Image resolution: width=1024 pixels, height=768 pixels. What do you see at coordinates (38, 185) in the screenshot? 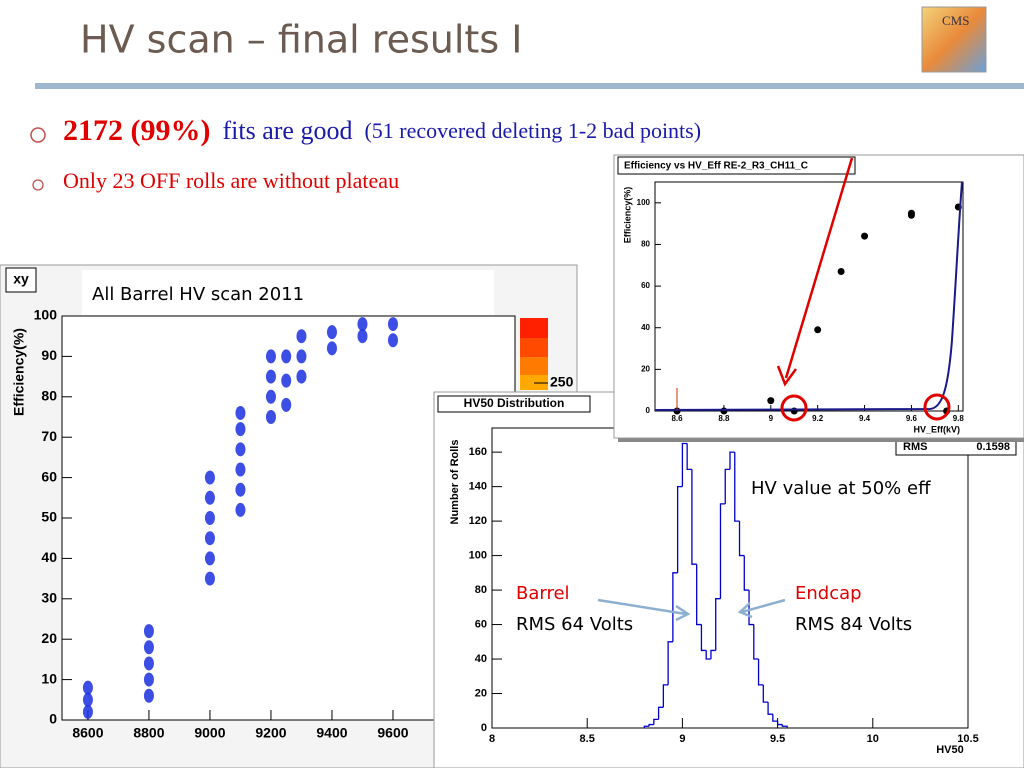
I see `bullet-marker` at bounding box center [38, 185].